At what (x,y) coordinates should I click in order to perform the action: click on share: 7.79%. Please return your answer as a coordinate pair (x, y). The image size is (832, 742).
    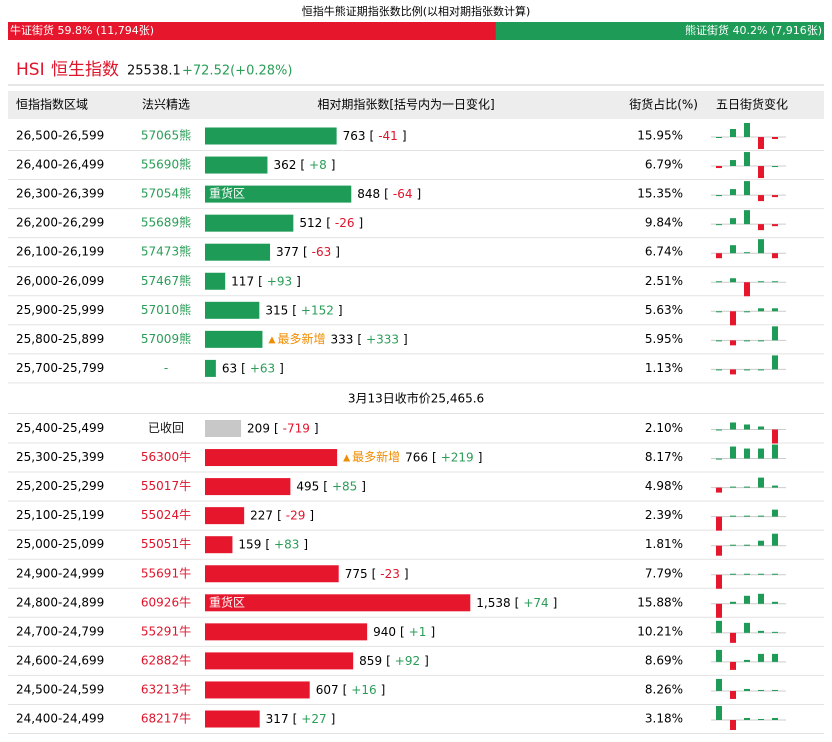
    Looking at the image, I should click on (664, 573).